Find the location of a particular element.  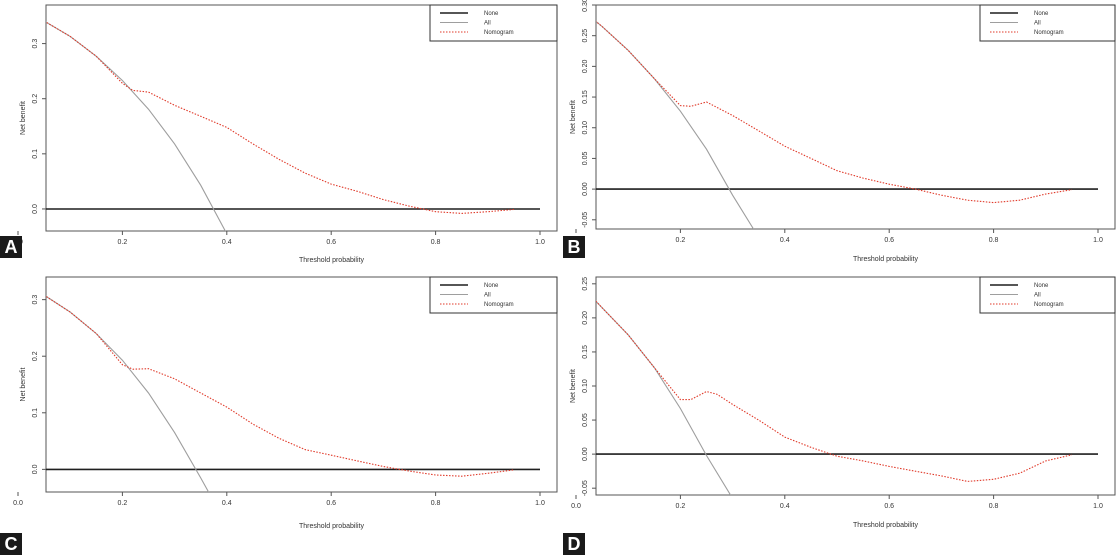

x-tick-label-a: 0.2 is located at coordinates (123, 242).